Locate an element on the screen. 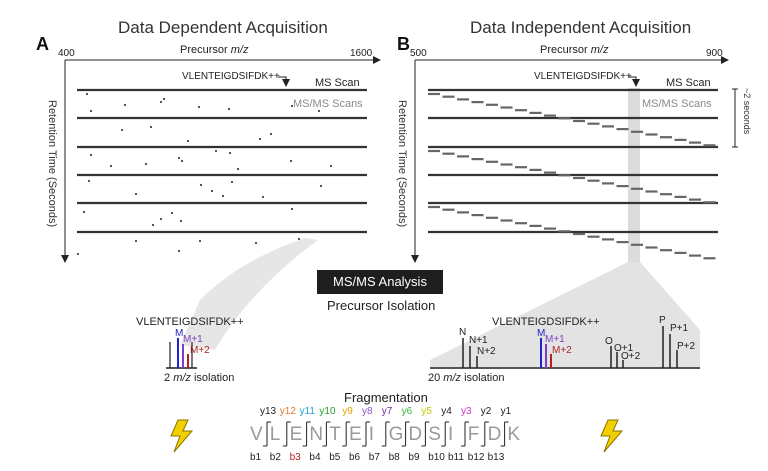 The width and height of the screenshot is (768, 471). panel-b-ms-scan-label: MS Scan is located at coordinates (688, 83).